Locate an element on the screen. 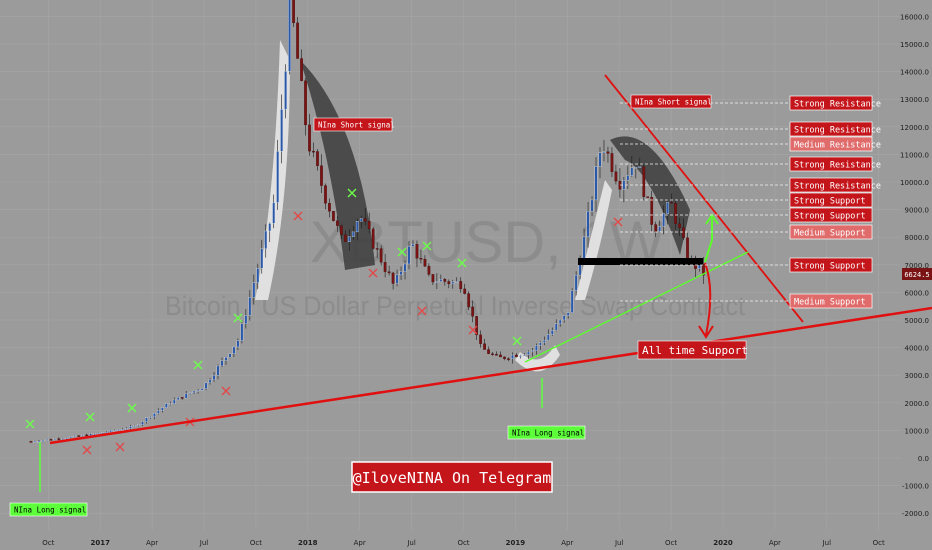  current-price-tag: 6624.5 is located at coordinates (917, 274).